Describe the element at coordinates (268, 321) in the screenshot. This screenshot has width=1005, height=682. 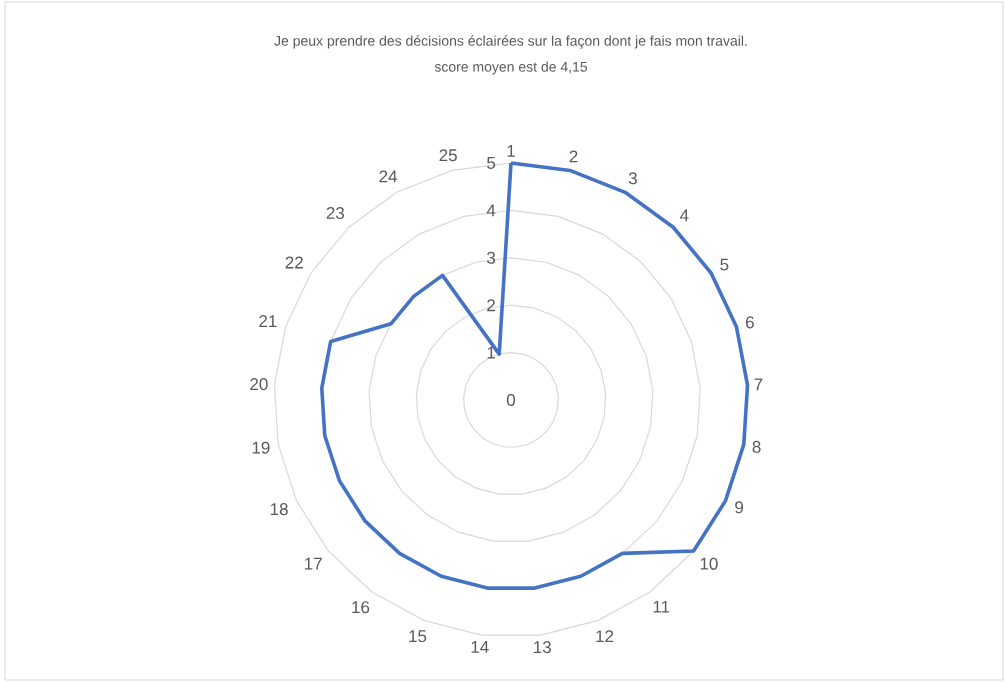
I see `spoke-label: 21` at that location.